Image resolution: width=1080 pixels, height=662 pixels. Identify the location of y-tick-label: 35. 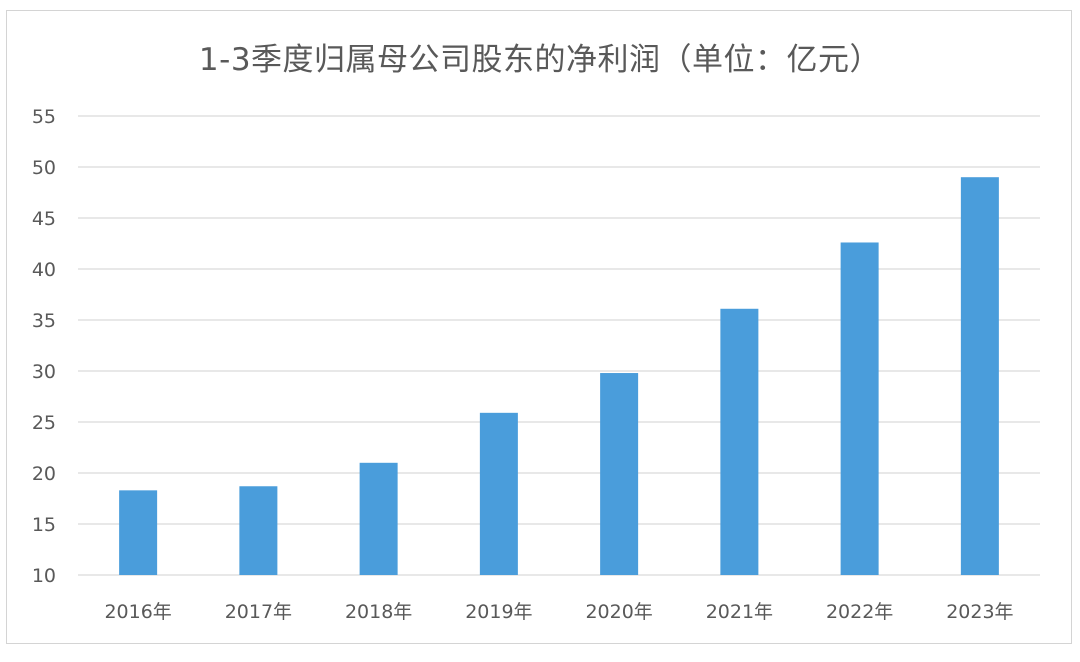
(44, 321).